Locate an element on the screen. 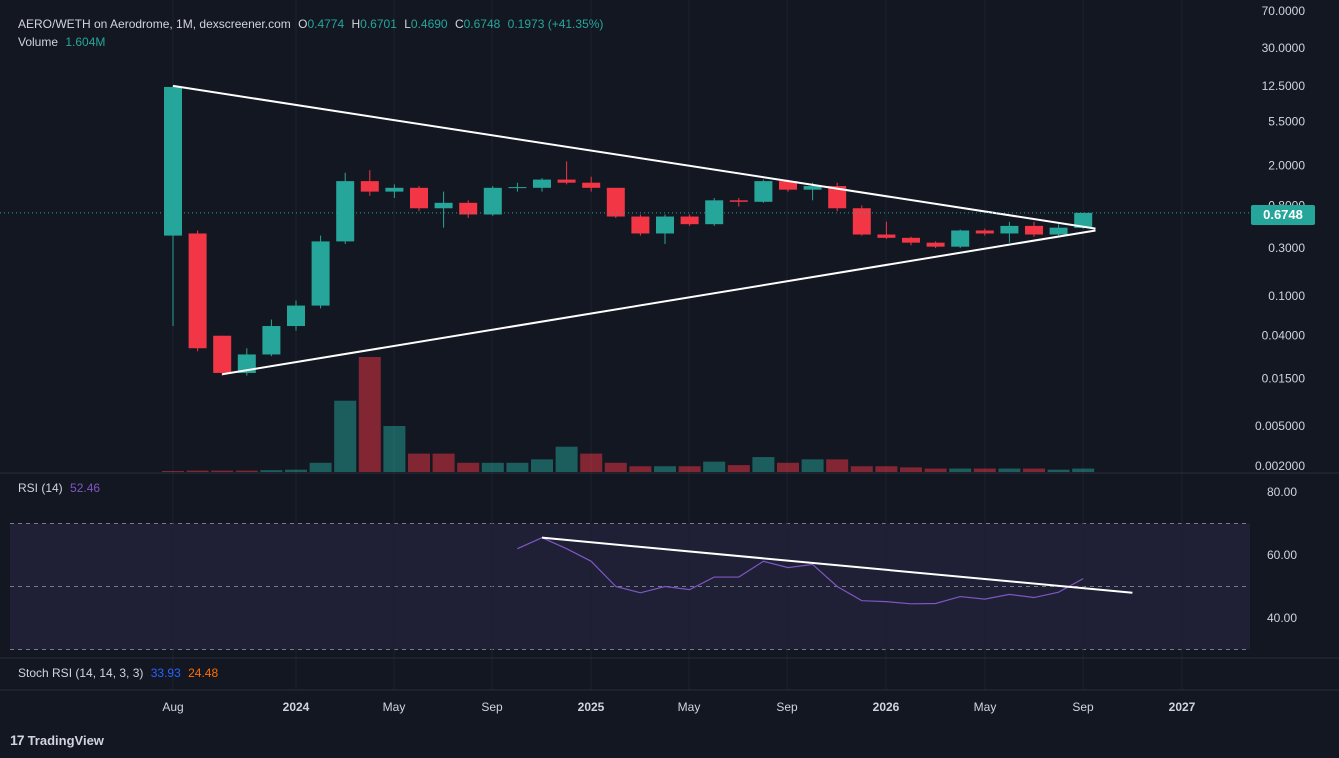 The width and height of the screenshot is (1339, 758). time-axis-label: 2027 is located at coordinates (1182, 707).